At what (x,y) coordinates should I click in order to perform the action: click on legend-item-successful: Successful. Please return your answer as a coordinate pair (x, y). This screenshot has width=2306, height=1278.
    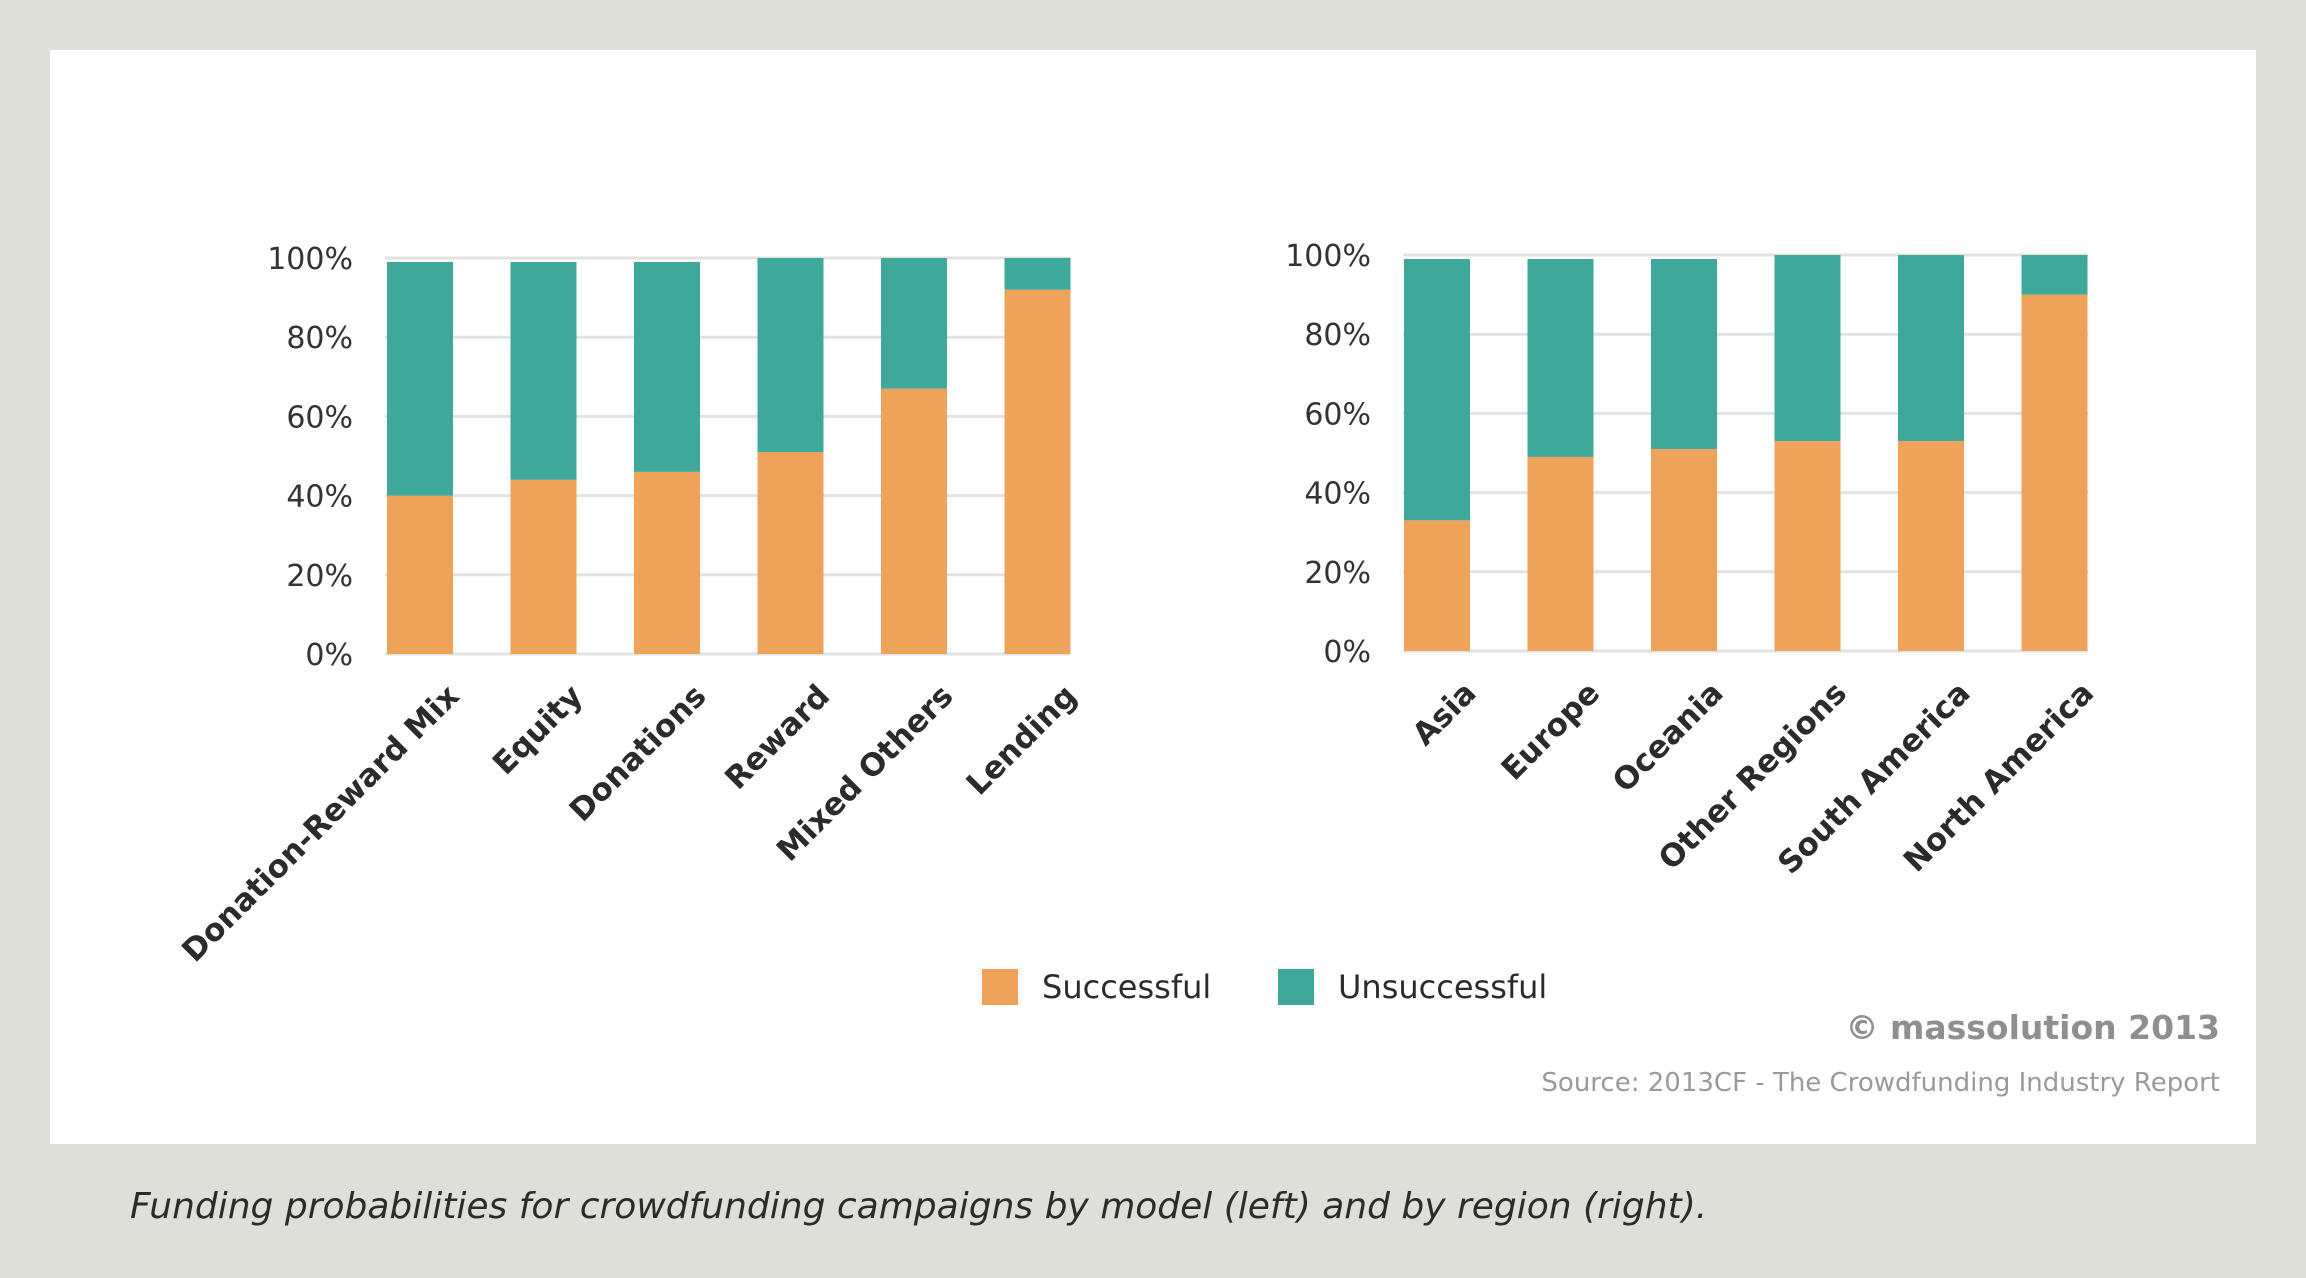
    Looking at the image, I should click on (1096, 987).